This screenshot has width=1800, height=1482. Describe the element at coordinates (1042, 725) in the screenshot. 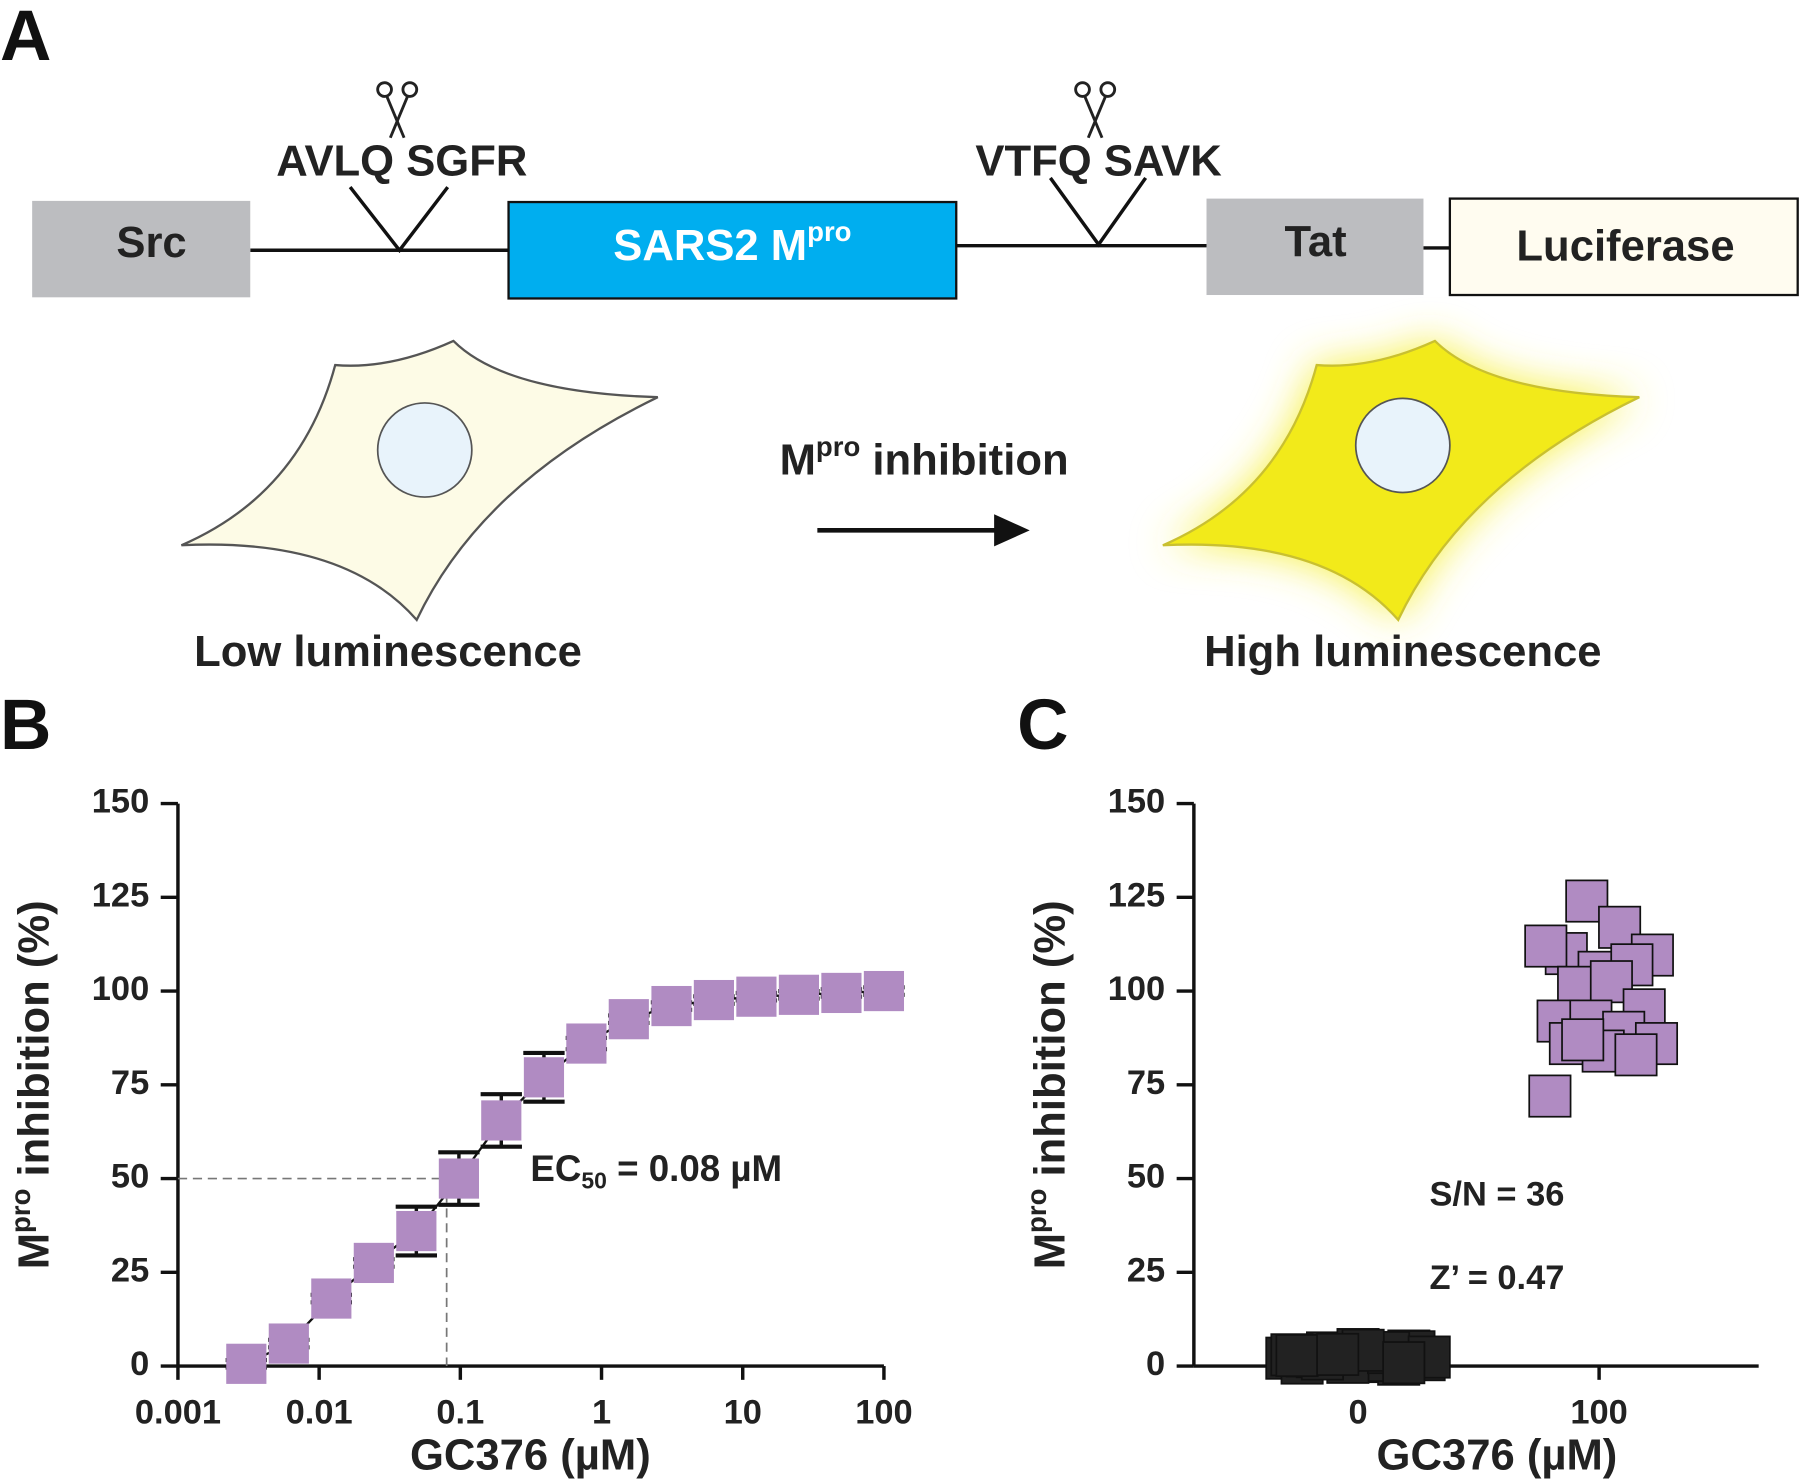

I see `panel-label: C` at that location.